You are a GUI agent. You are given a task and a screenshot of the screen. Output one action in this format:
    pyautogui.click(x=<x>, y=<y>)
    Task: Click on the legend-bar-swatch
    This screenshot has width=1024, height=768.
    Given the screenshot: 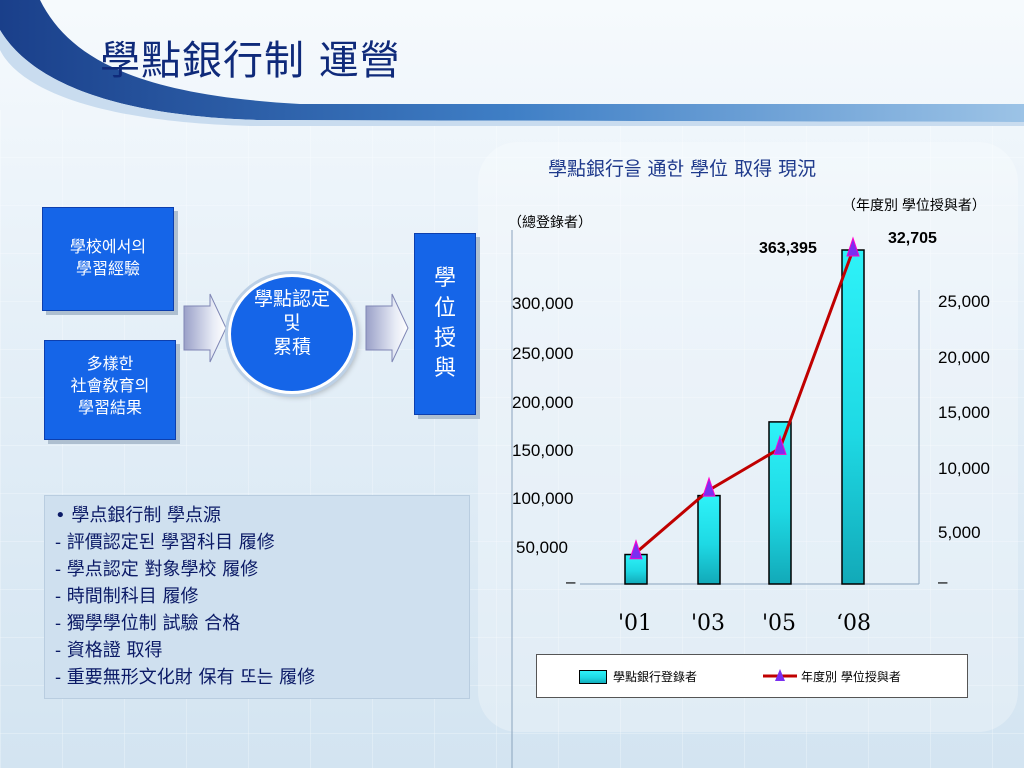 What is the action you would take?
    pyautogui.click(x=593, y=677)
    